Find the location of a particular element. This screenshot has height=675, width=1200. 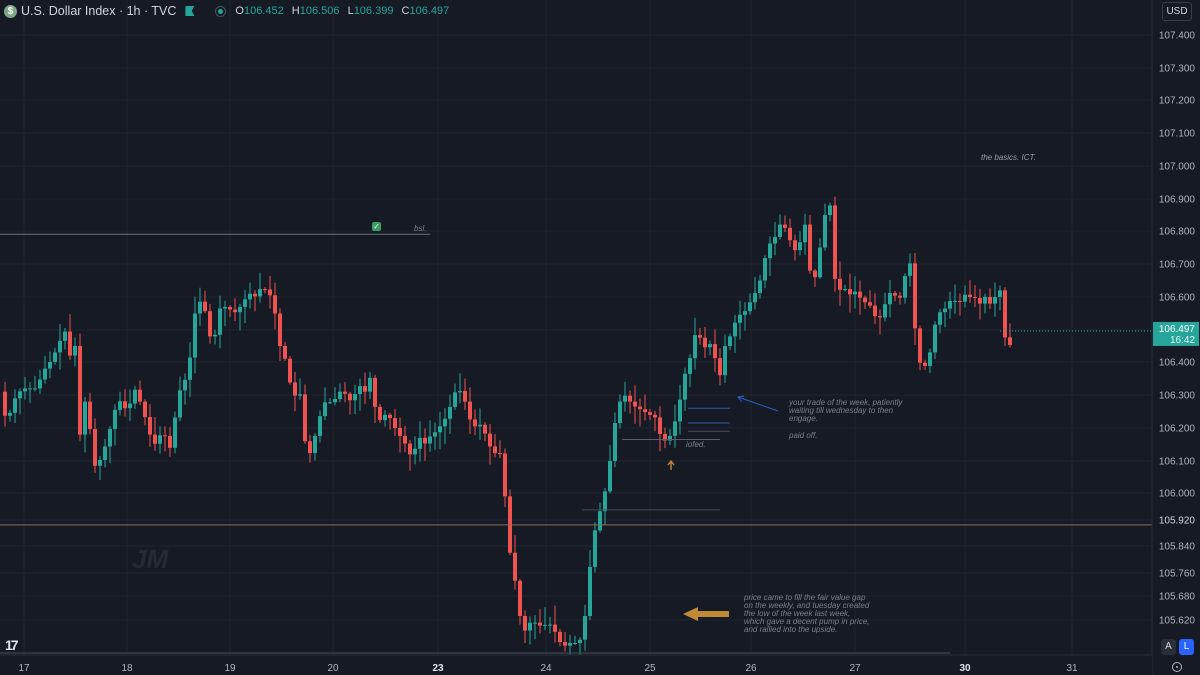

time-scale is located at coordinates (576, 665).